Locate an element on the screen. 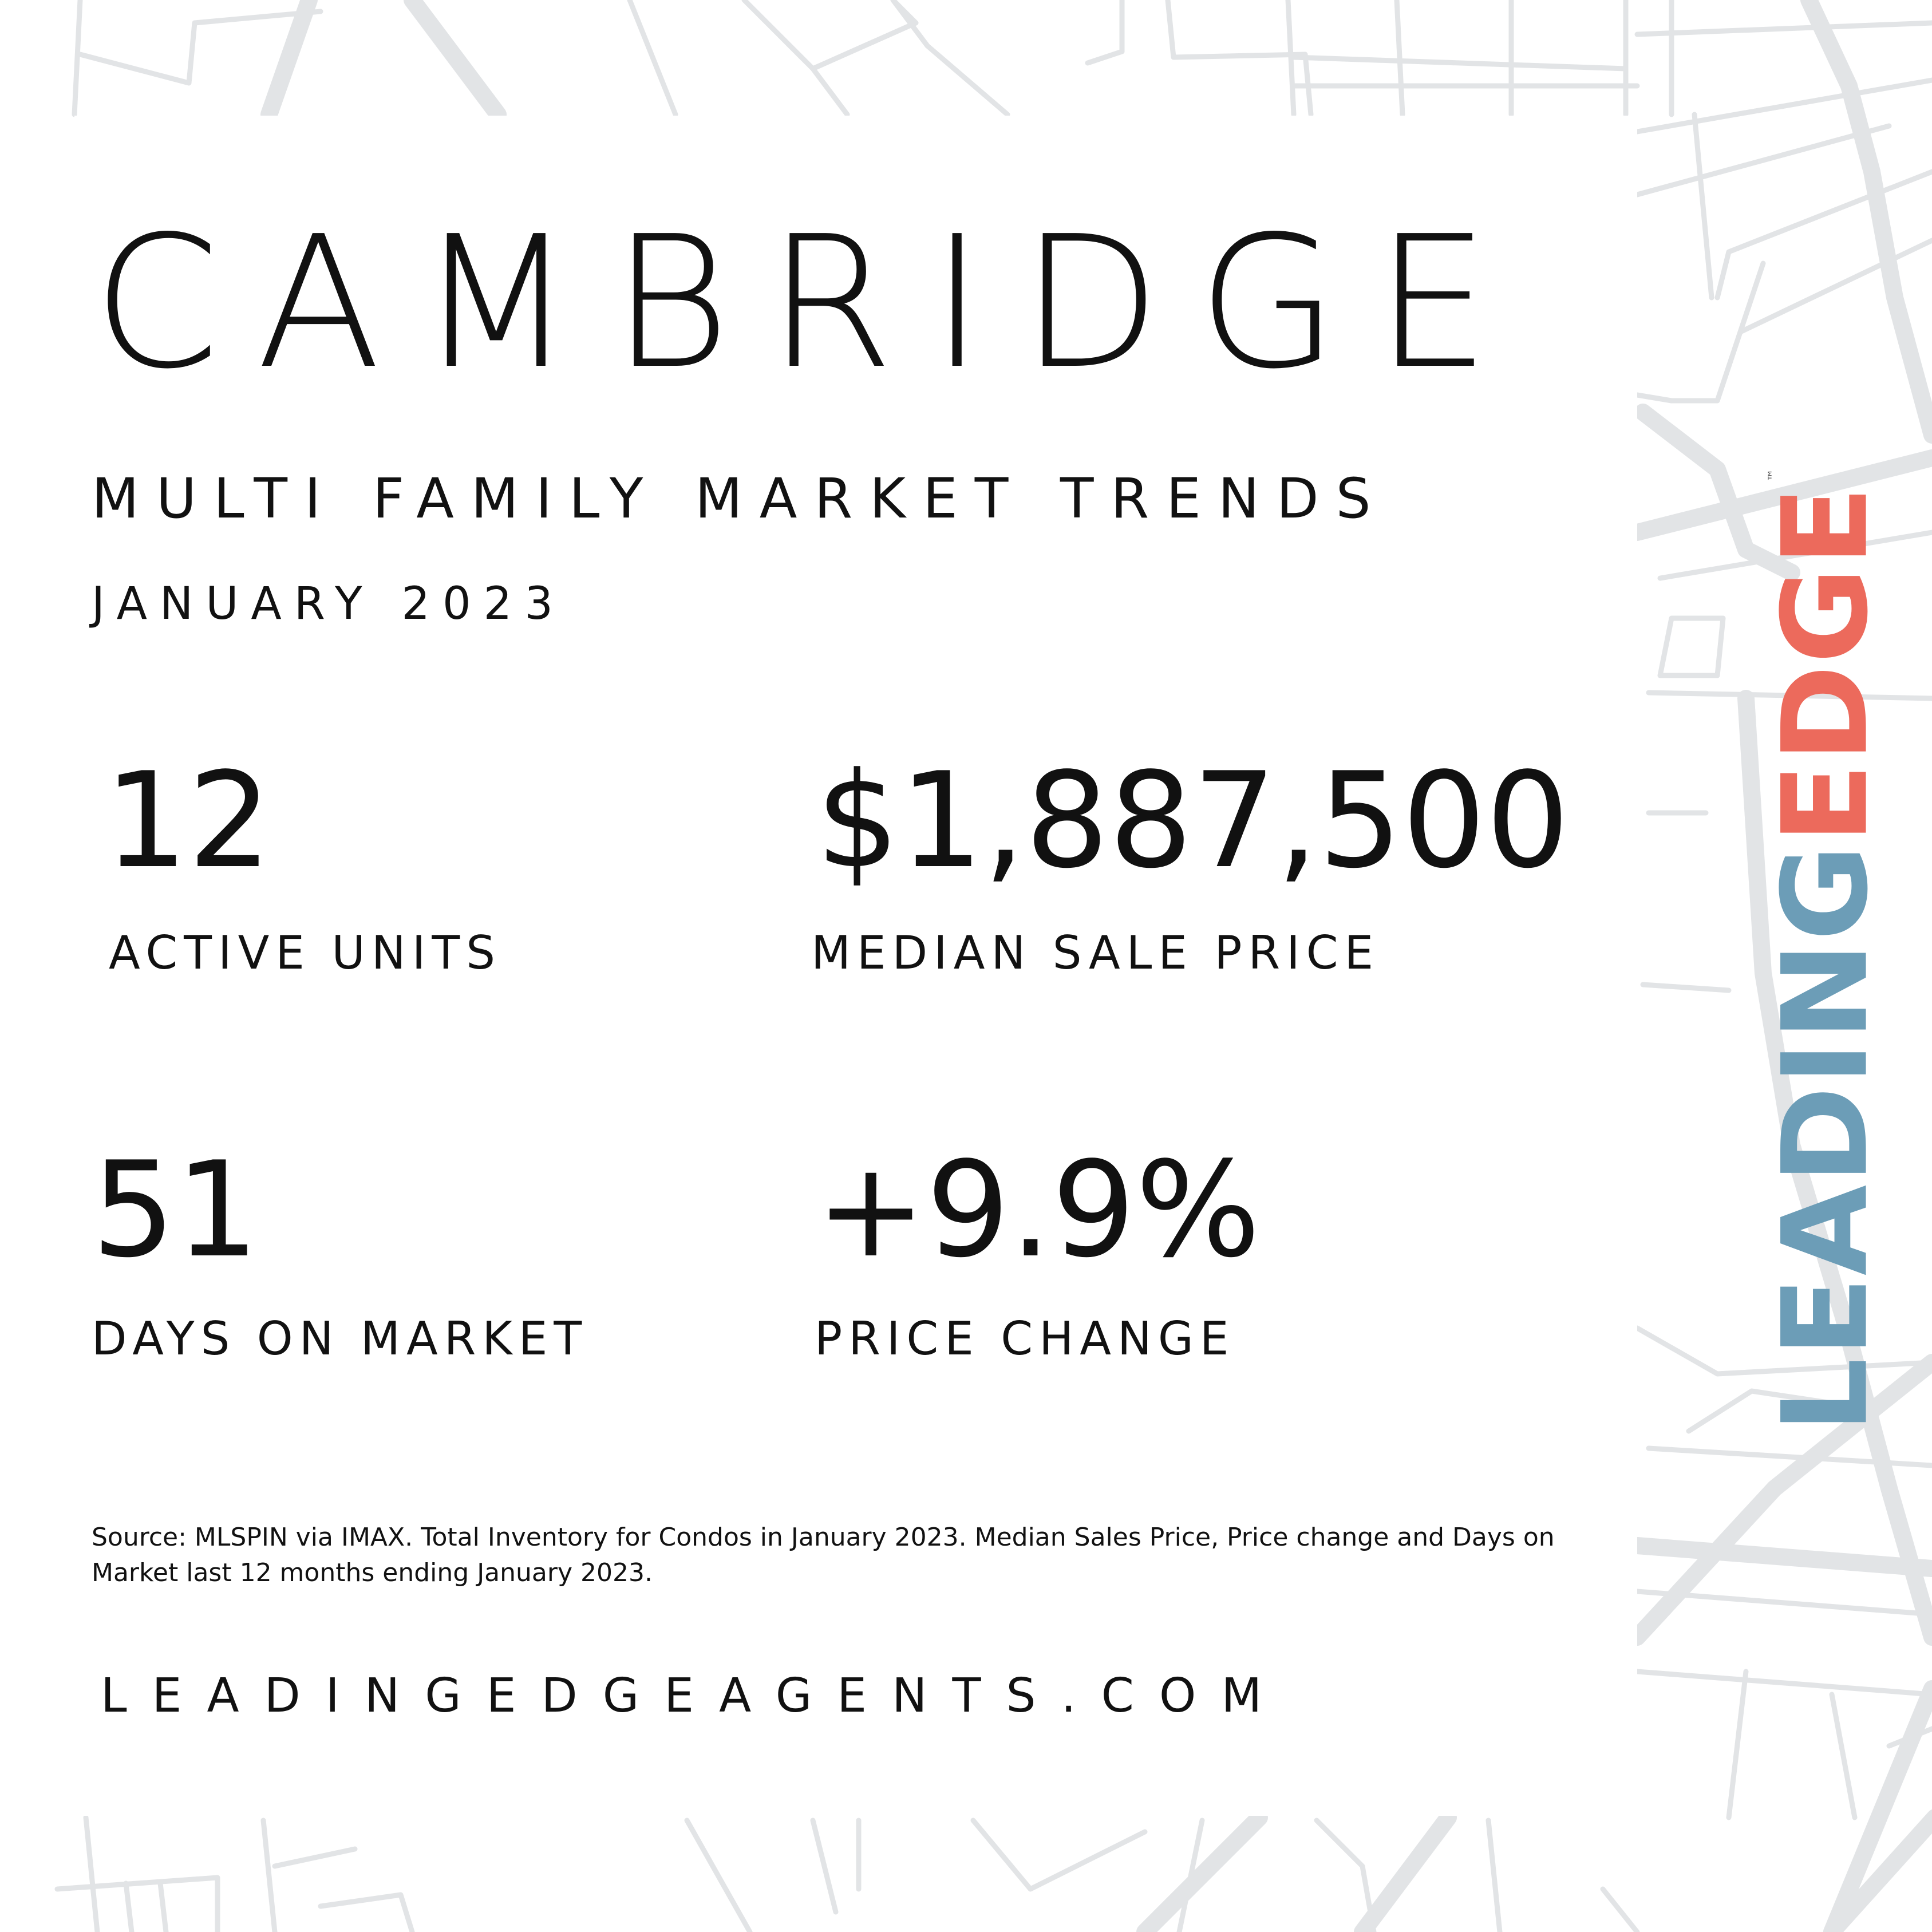 The image size is (1932, 1932). website-url: LEADINGEDGEAGENTS.COM is located at coordinates (694, 1696).